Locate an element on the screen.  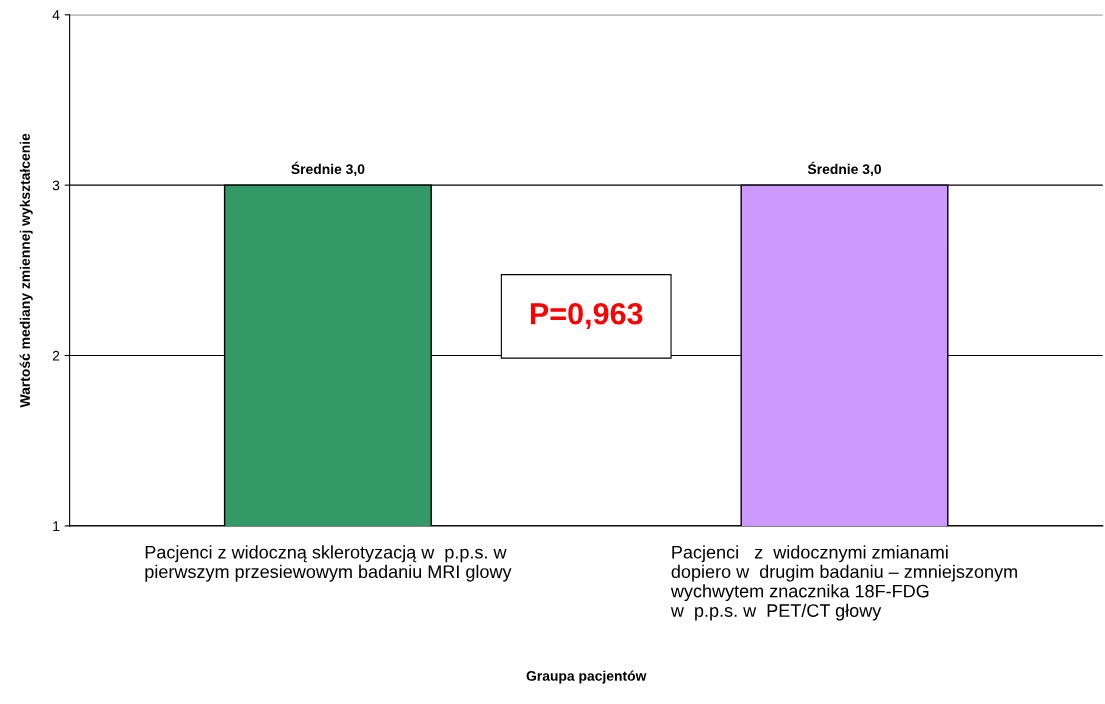
y-tick-label: 1 is located at coordinates (56, 526).